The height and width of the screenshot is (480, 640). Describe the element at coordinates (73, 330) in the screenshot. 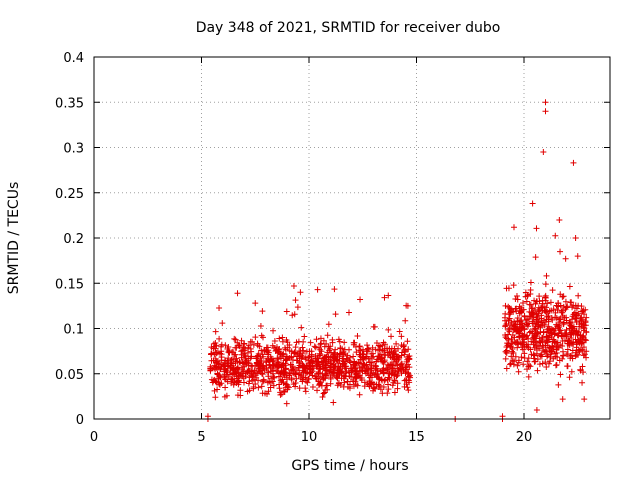

I see `y-tick-label: 0.1` at that location.